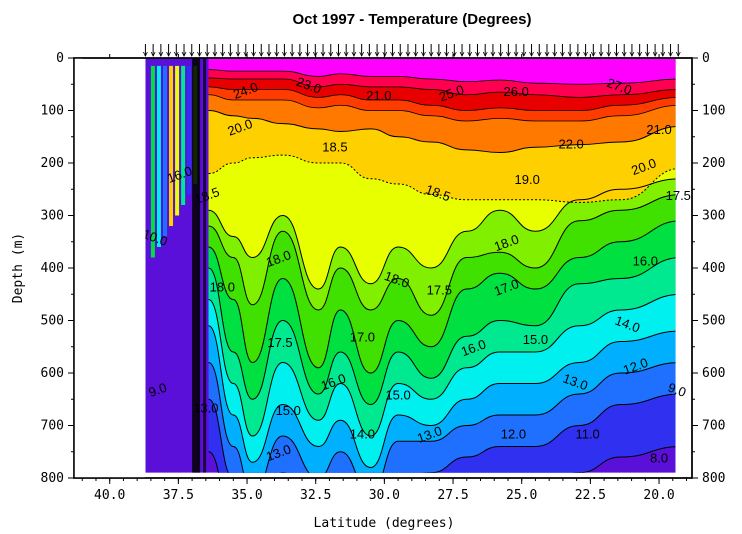 The height and width of the screenshot is (534, 742). What do you see at coordinates (109, 495) in the screenshot?
I see `x-tick-label: 40.0` at bounding box center [109, 495].